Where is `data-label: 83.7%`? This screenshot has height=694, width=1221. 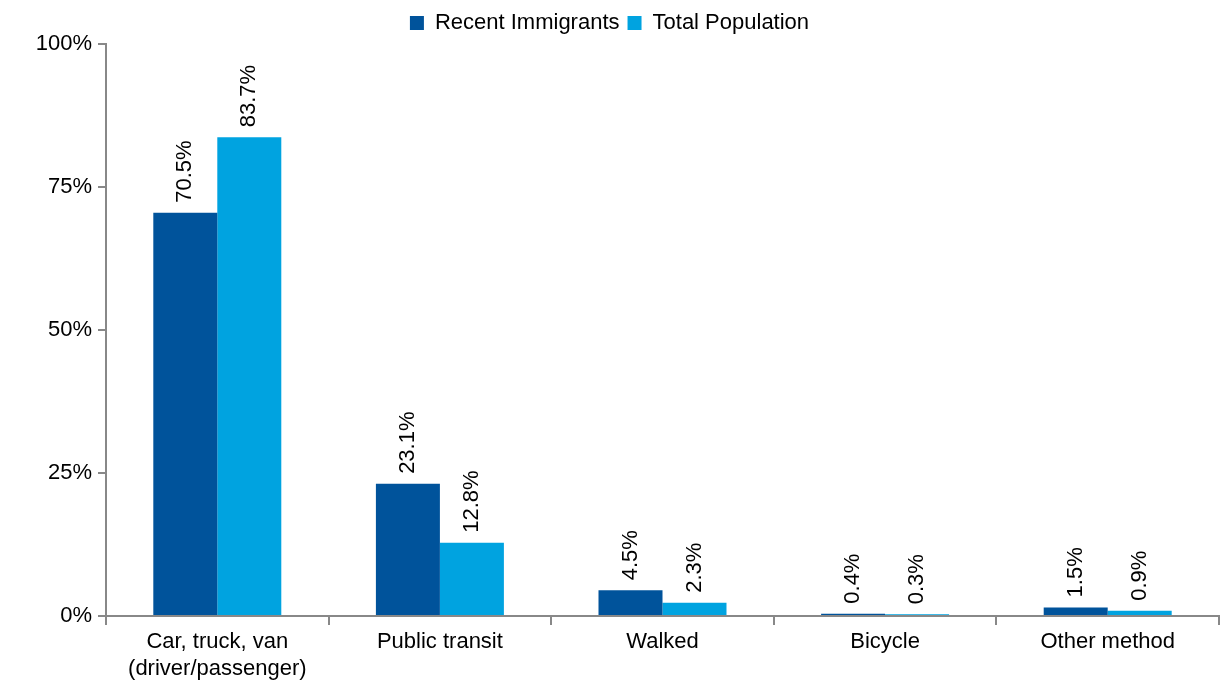
data-label: 83.7% is located at coordinates (248, 96).